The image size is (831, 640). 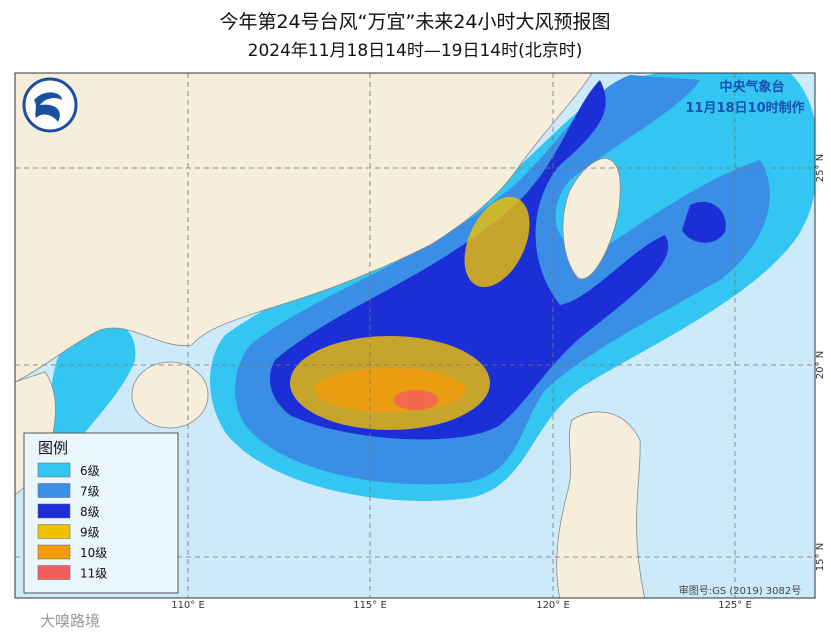 What do you see at coordinates (370, 605) in the screenshot?
I see `lon-label: 115° E` at bounding box center [370, 605].